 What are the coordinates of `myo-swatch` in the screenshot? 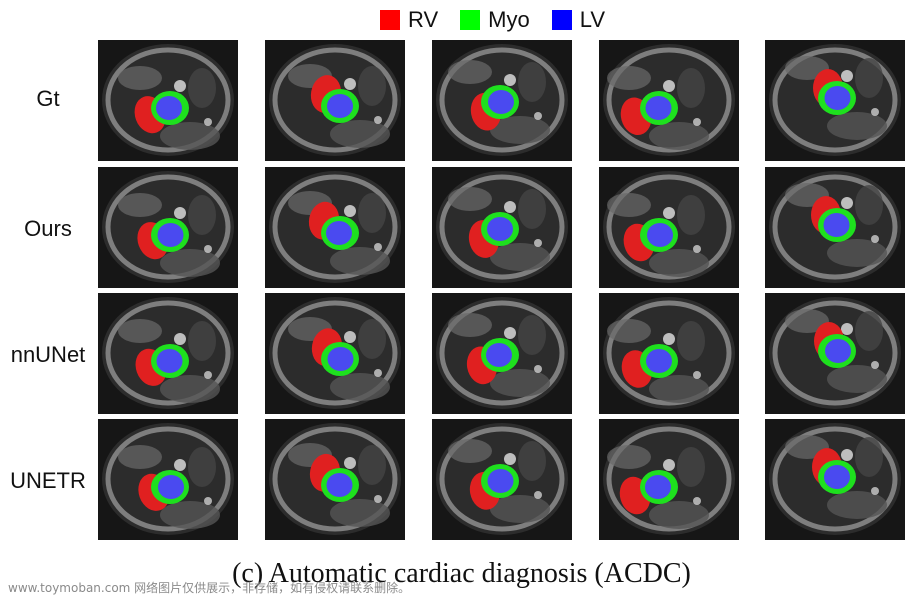 It's located at (470, 20).